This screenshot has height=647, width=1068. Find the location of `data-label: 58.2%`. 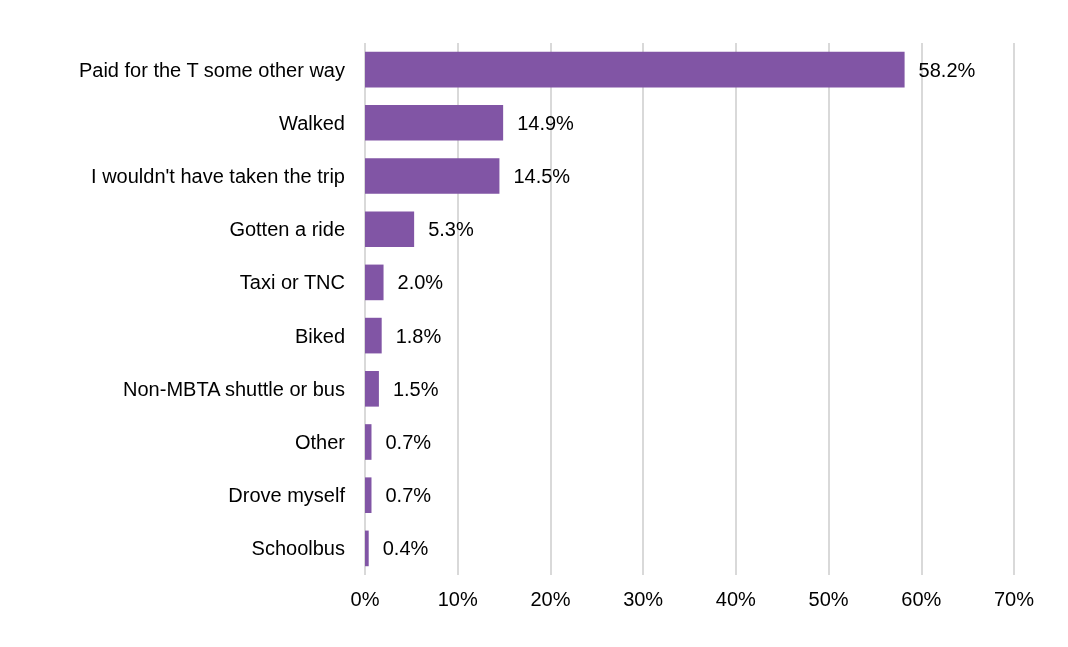

data-label: 58.2% is located at coordinates (947, 69).